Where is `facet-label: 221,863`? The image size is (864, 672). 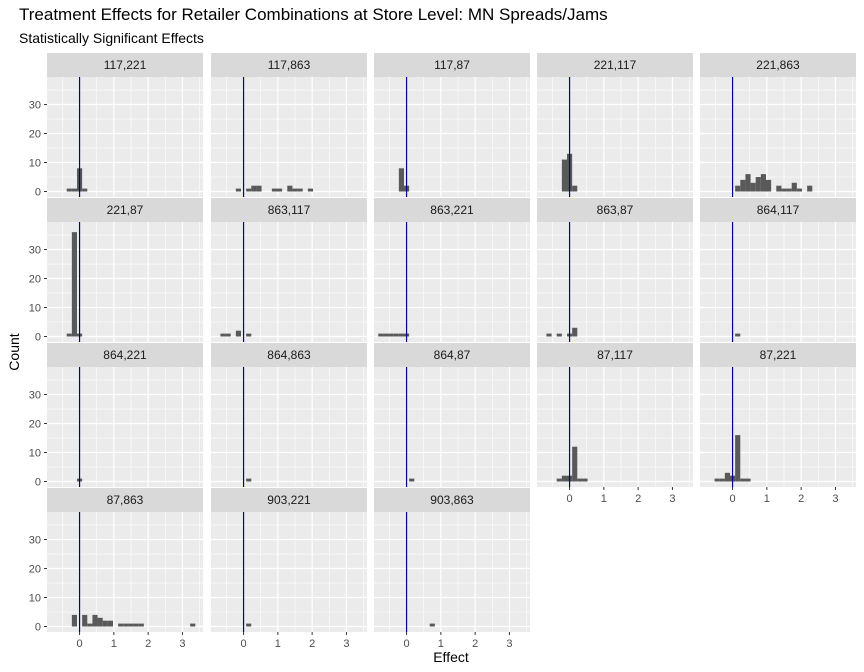
facet-label: 221,863 is located at coordinates (778, 65).